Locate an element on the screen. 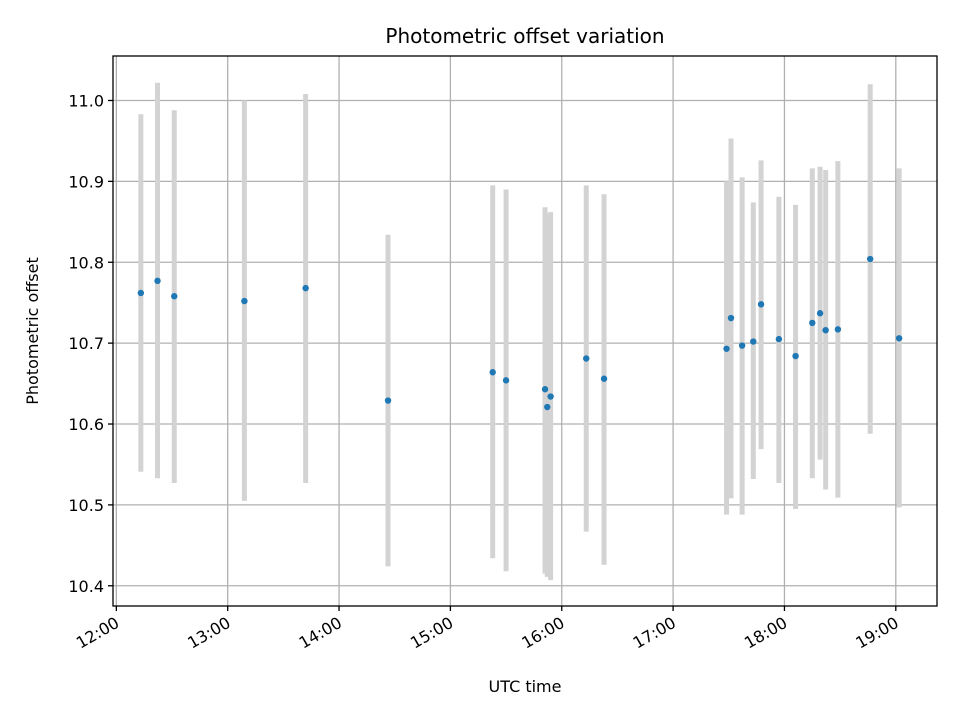 The width and height of the screenshot is (960, 720). y-tick-label: 10.5 is located at coordinates (86, 505).